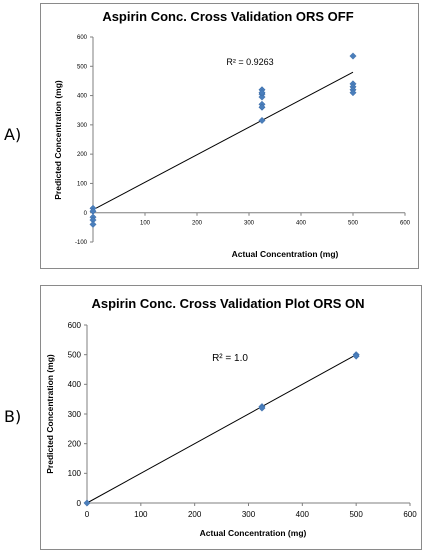  What do you see at coordinates (58, 140) in the screenshot?
I see `chart-a-y-axis-title: Predicted Concentration (mg)` at bounding box center [58, 140].